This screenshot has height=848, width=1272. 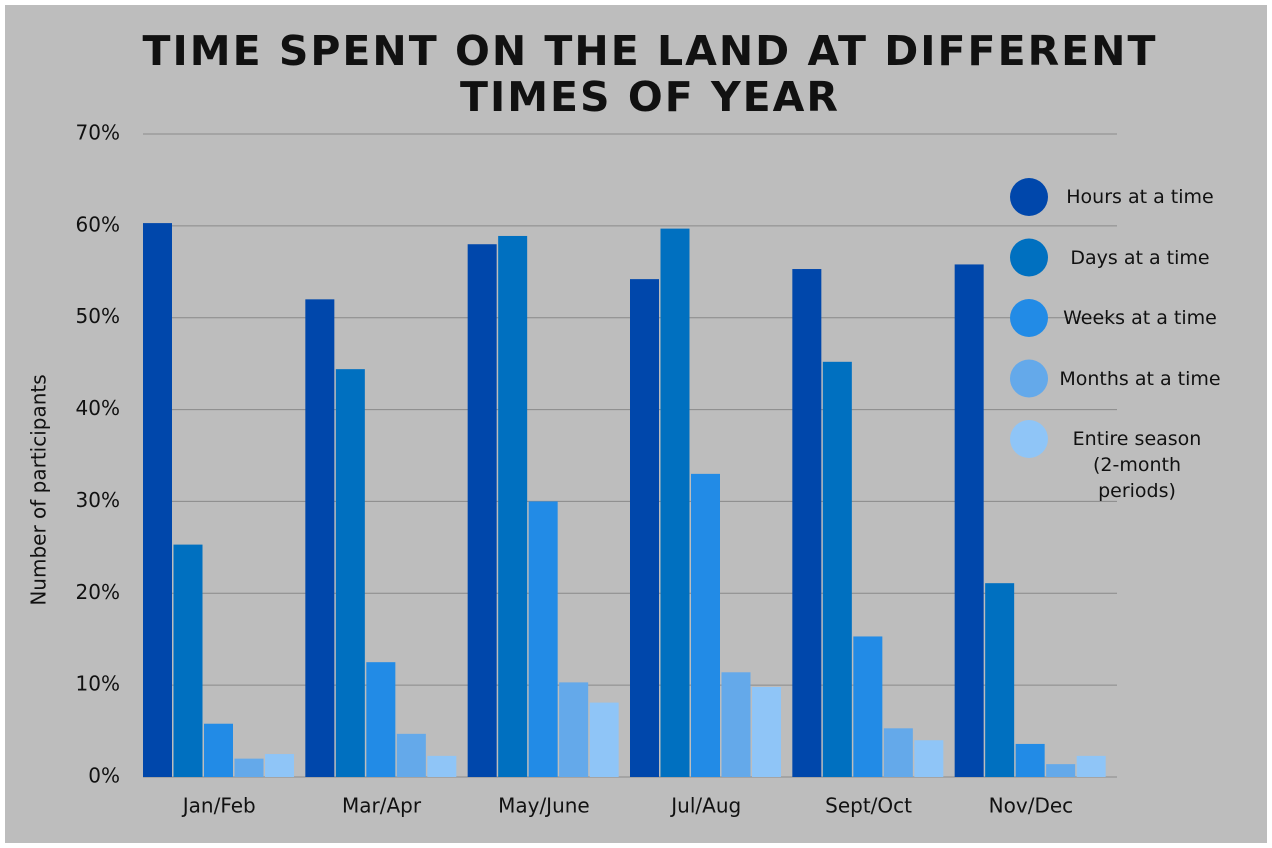 I want to click on x-tick-label: Mar/Apr, so click(x=382, y=806).